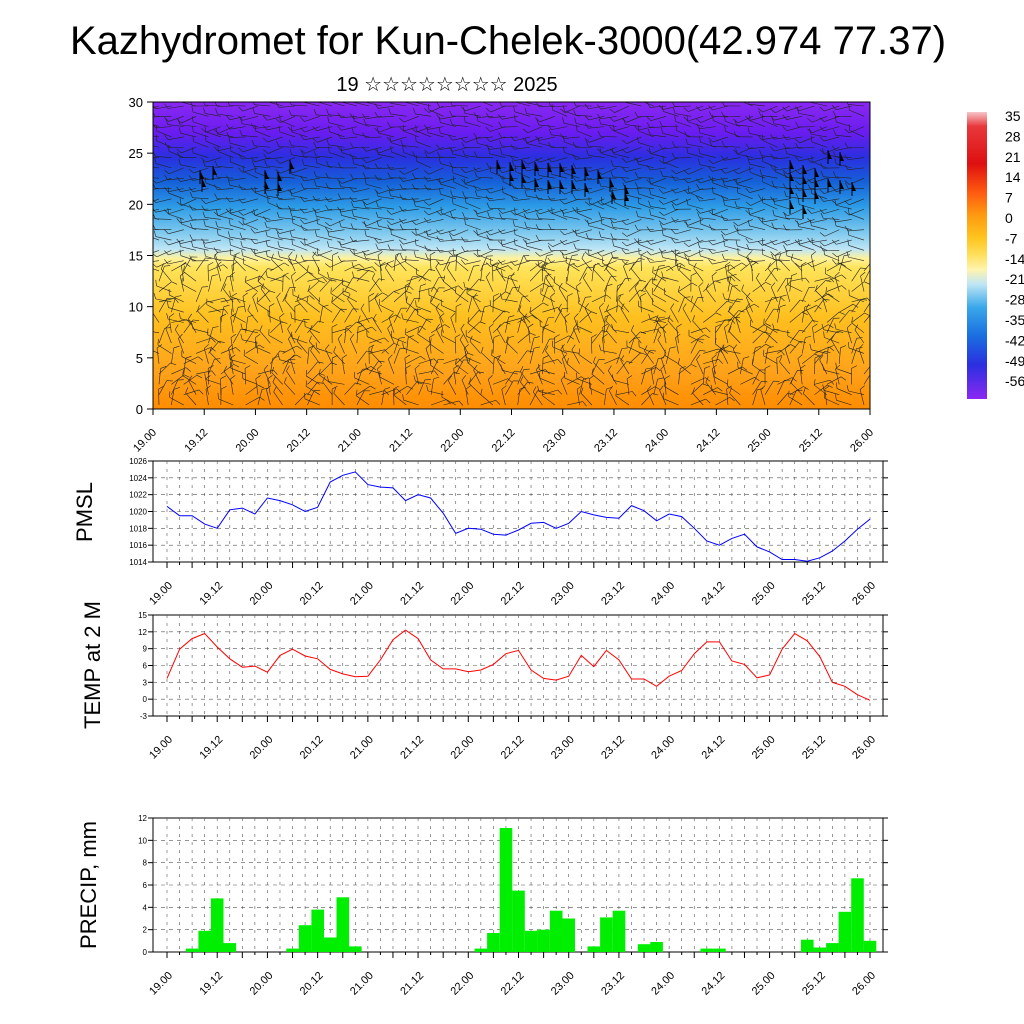 Image resolution: width=1024 pixels, height=1024 pixels. What do you see at coordinates (977, 255) in the screenshot?
I see `colorbar-bar` at bounding box center [977, 255].